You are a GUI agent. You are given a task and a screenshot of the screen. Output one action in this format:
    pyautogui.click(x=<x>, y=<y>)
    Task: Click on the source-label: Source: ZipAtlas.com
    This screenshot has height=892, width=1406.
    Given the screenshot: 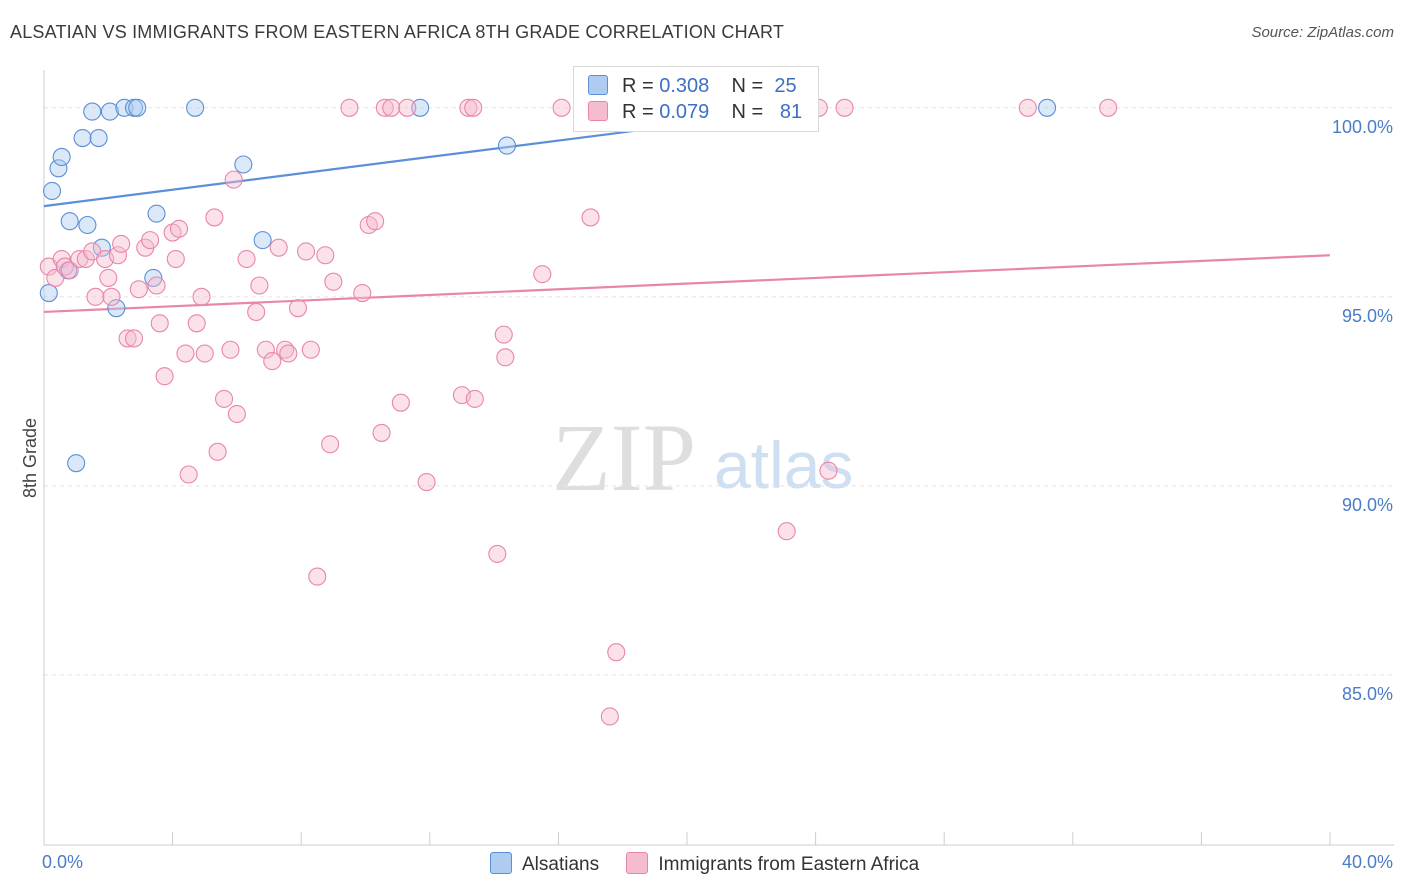 What is the action you would take?
    pyautogui.click(x=1322, y=32)
    